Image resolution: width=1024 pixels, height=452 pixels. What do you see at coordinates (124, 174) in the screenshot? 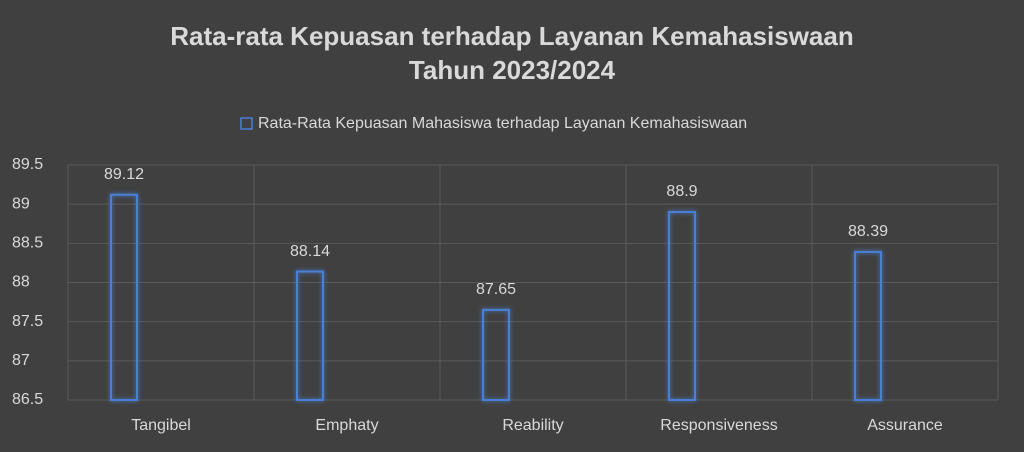
I see `data-label: 89.12` at bounding box center [124, 174].